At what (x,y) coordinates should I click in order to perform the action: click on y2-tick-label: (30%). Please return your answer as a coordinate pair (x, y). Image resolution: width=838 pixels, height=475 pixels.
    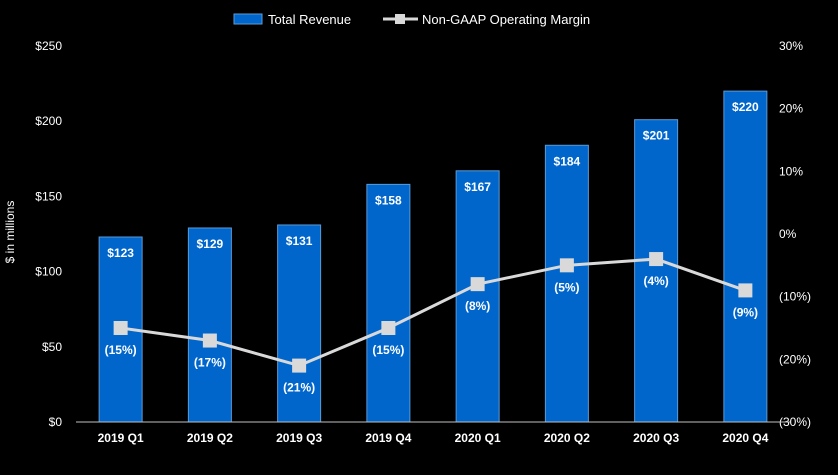
    Looking at the image, I should click on (795, 422).